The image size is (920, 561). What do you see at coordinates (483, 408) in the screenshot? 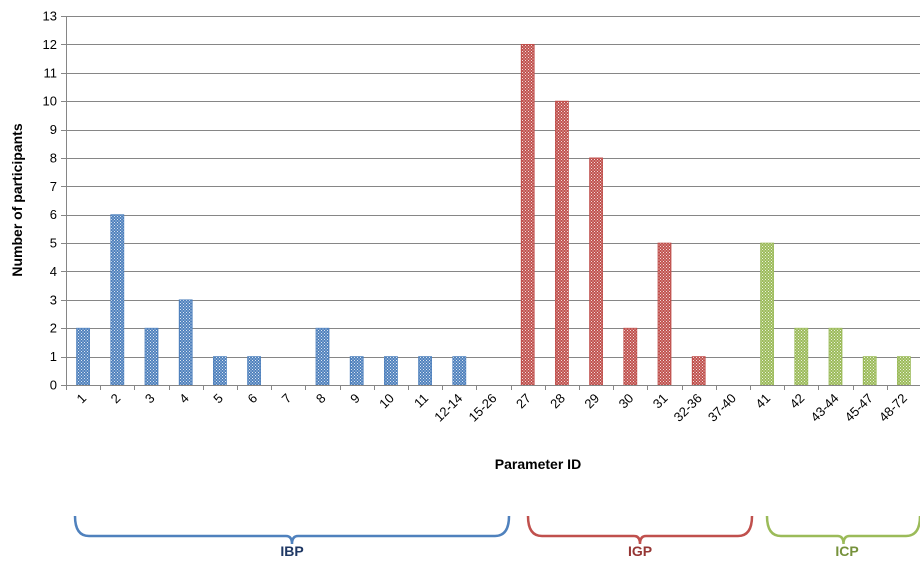
I see `x-tick-label: 15-26` at bounding box center [483, 408].